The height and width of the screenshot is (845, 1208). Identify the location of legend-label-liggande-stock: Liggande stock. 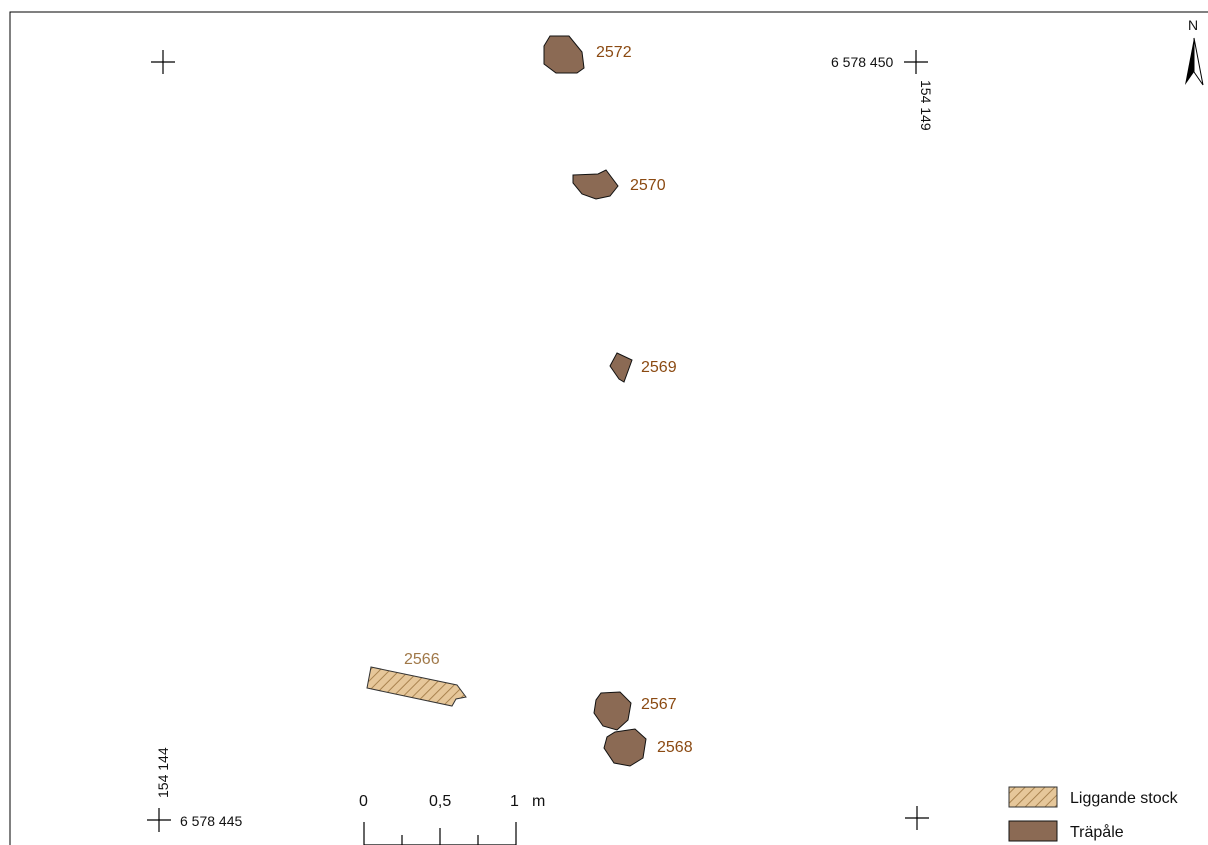
(1124, 798).